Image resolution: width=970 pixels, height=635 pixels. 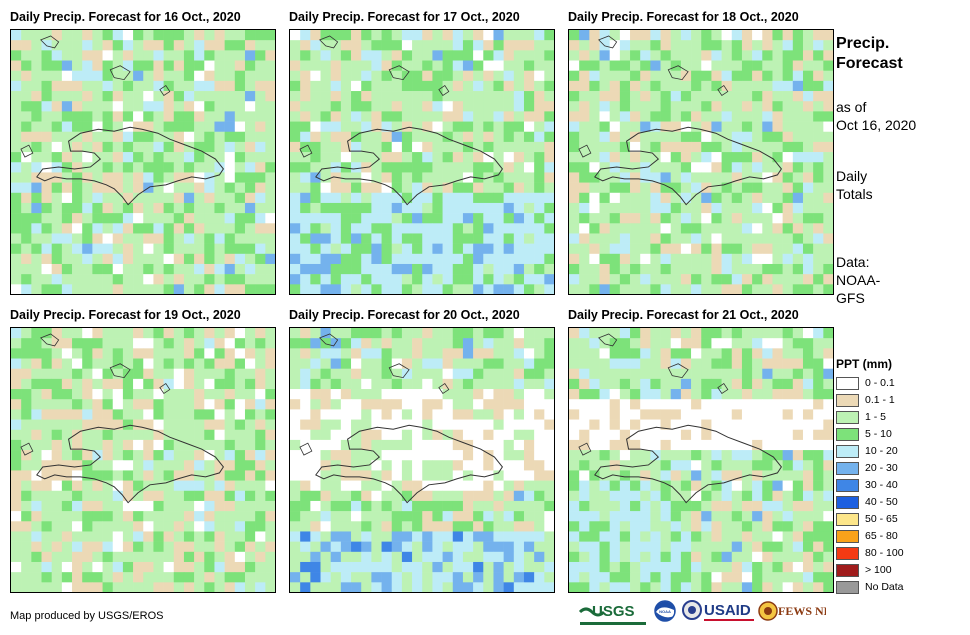 I want to click on island-outline, so click(x=165, y=389).